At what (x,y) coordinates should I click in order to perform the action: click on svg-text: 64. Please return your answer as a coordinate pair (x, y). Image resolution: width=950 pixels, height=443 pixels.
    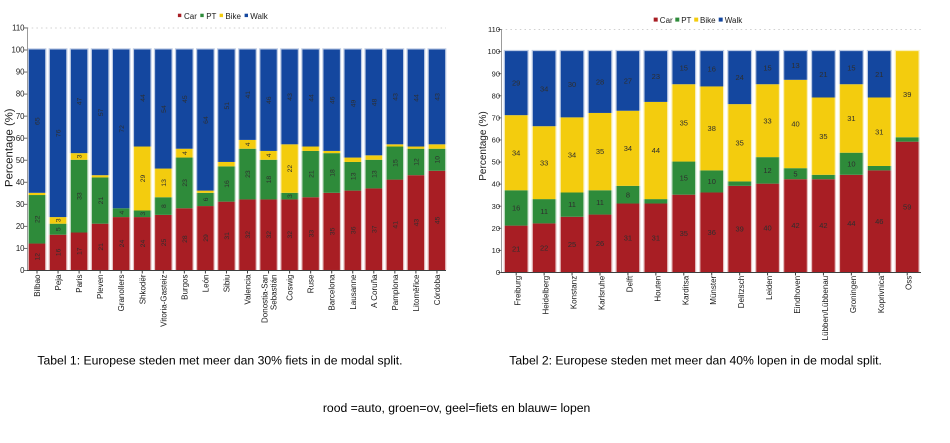
    Looking at the image, I should click on (206, 120).